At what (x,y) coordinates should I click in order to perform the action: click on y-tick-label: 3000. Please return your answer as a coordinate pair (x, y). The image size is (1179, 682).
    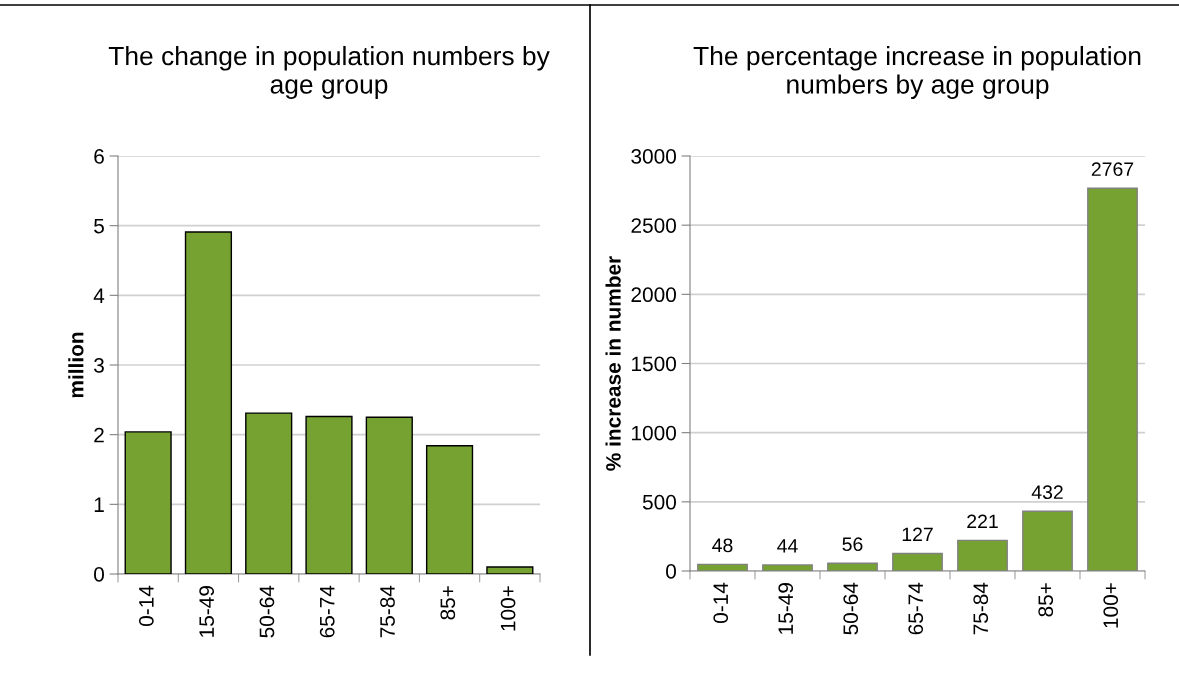
    Looking at the image, I should click on (653, 156).